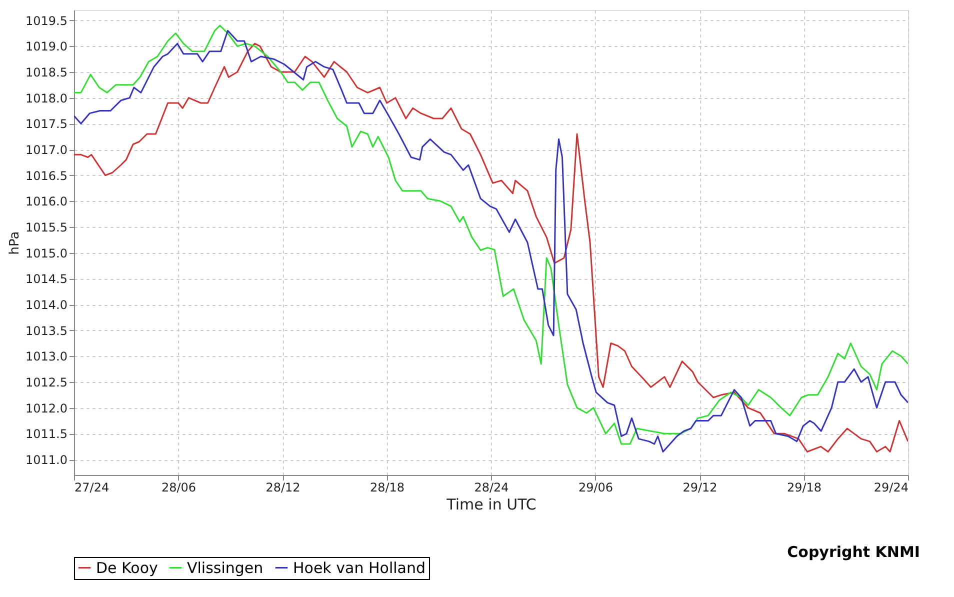 The width and height of the screenshot is (954, 597). Describe the element at coordinates (47, 434) in the screenshot. I see `y-tick-label: 1011.5` at that location.